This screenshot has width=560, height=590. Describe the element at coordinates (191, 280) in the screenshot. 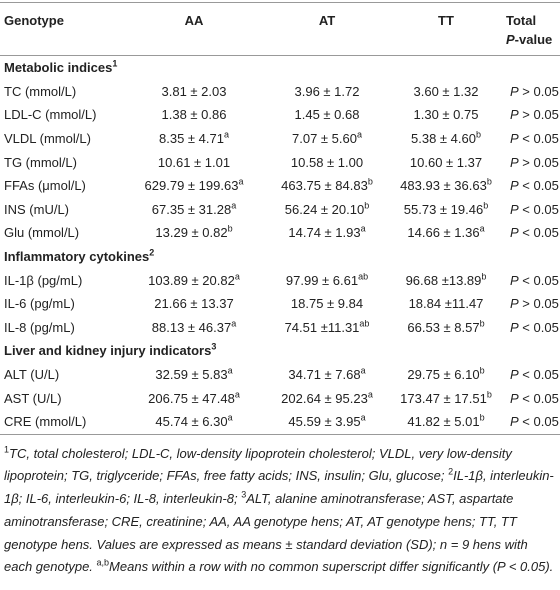

I see `value-text: 103.89 ± 20.82` at that location.